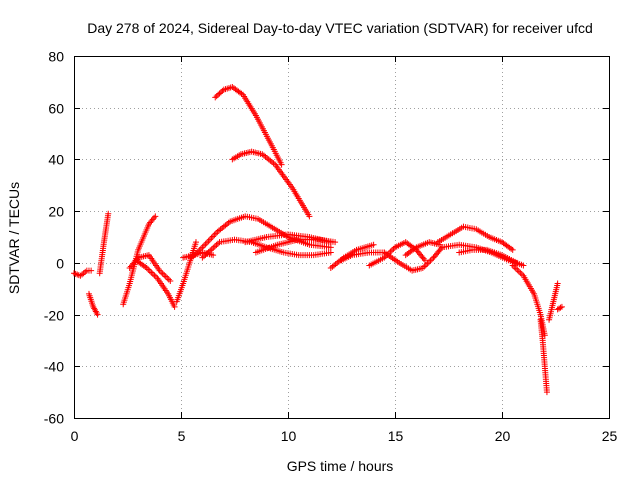  What do you see at coordinates (610, 436) in the screenshot?
I see `x-tick-label: 25` at bounding box center [610, 436].